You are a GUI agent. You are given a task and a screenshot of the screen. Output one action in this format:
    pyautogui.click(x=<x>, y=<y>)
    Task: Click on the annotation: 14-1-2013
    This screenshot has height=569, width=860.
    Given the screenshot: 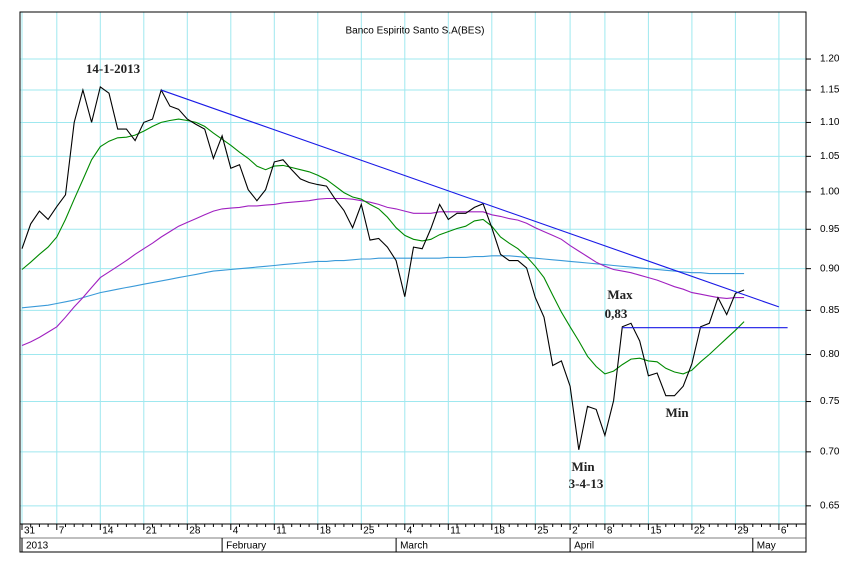 What is the action you would take?
    pyautogui.click(x=113, y=68)
    